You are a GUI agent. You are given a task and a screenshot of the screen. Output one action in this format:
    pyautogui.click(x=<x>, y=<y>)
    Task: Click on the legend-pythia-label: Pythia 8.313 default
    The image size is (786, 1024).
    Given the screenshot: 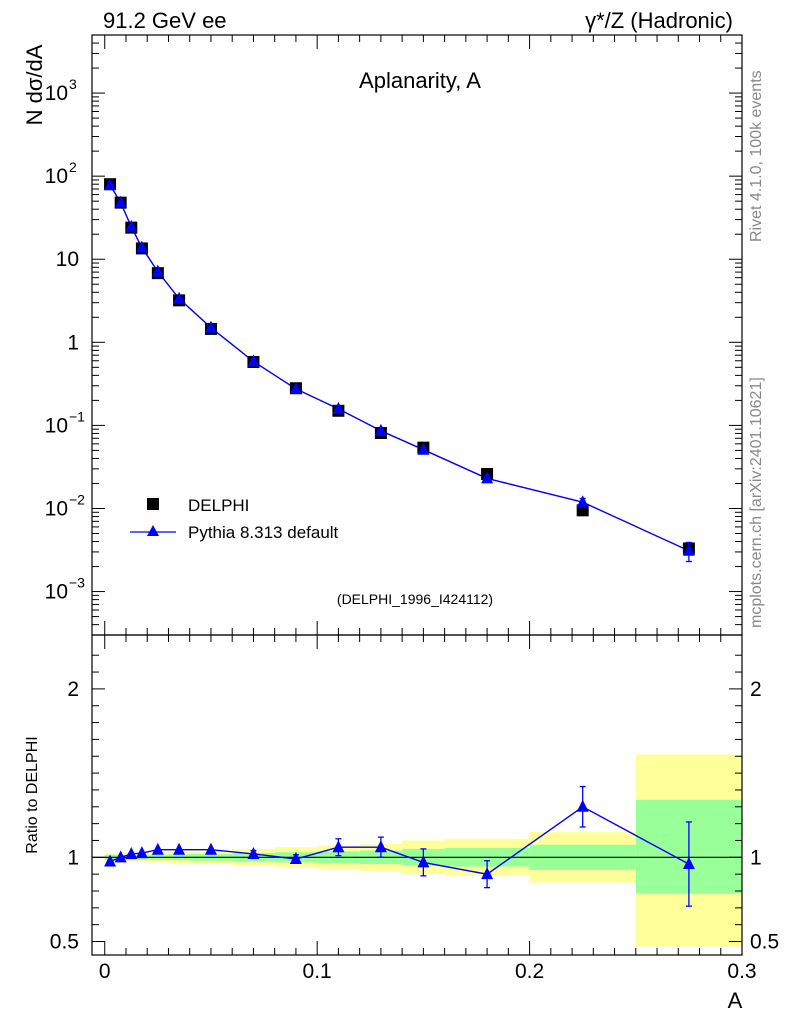 What is the action you would take?
    pyautogui.click(x=263, y=532)
    